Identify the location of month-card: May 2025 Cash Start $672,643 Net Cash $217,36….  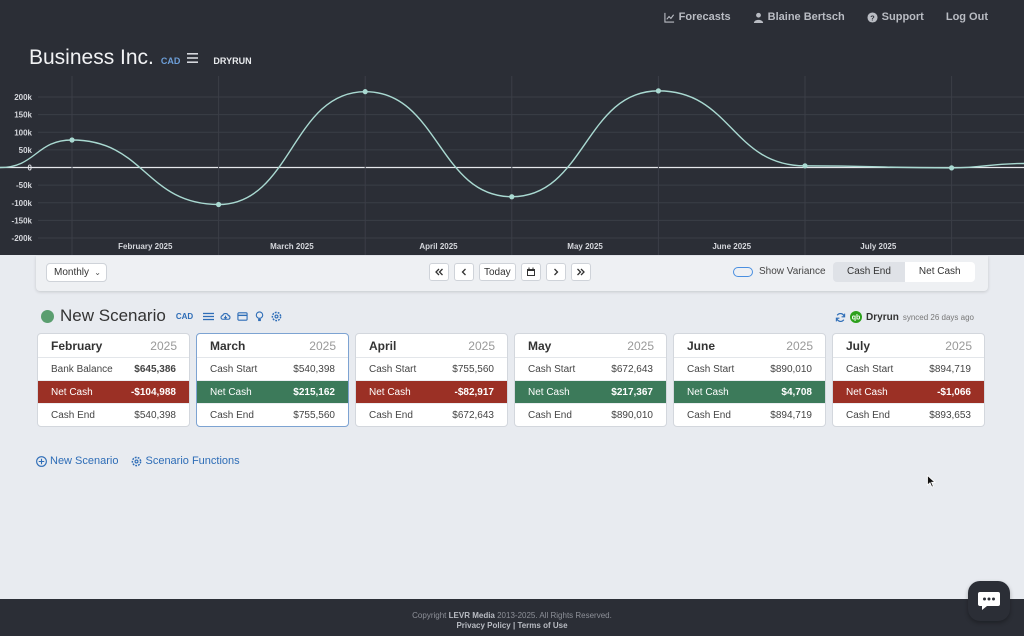
(590, 380).